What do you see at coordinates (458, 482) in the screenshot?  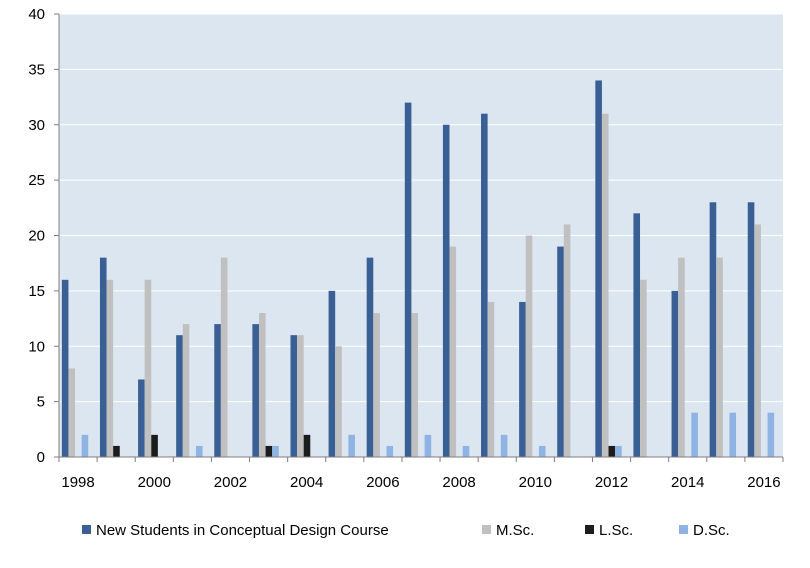 I see `x-tick-label: 2008` at bounding box center [458, 482].